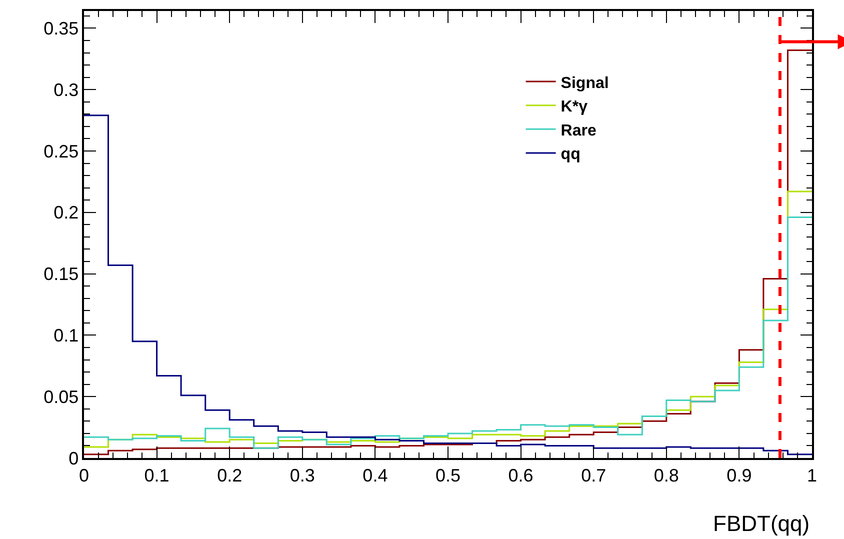 The width and height of the screenshot is (844, 539). Describe the element at coordinates (574, 107) in the screenshot. I see `legend-label: K*γ` at that location.